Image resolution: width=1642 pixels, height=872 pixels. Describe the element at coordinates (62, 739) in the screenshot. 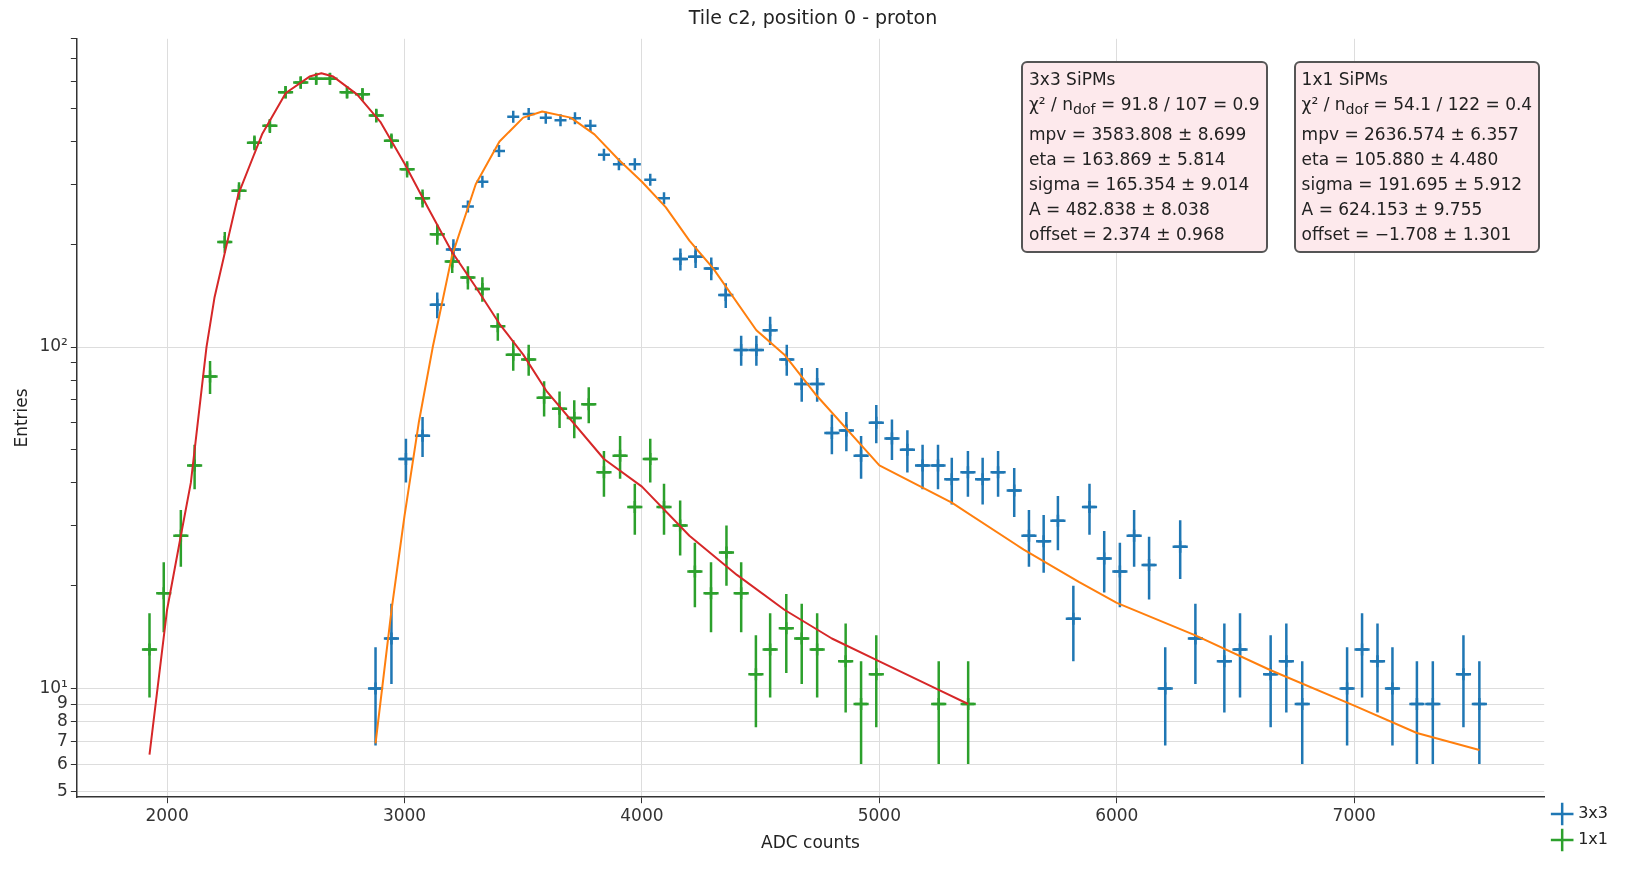

I see `y-tick-label: 7` at that location.